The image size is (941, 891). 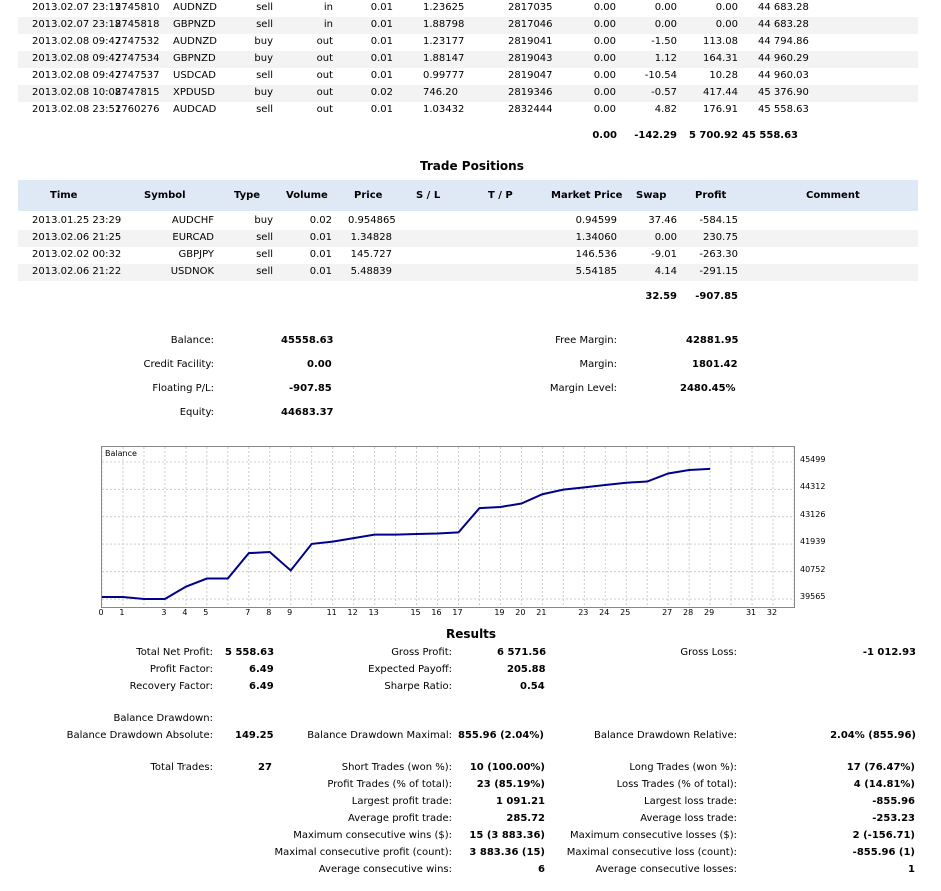 I want to click on chart-title: Balance, so click(x=121, y=453).